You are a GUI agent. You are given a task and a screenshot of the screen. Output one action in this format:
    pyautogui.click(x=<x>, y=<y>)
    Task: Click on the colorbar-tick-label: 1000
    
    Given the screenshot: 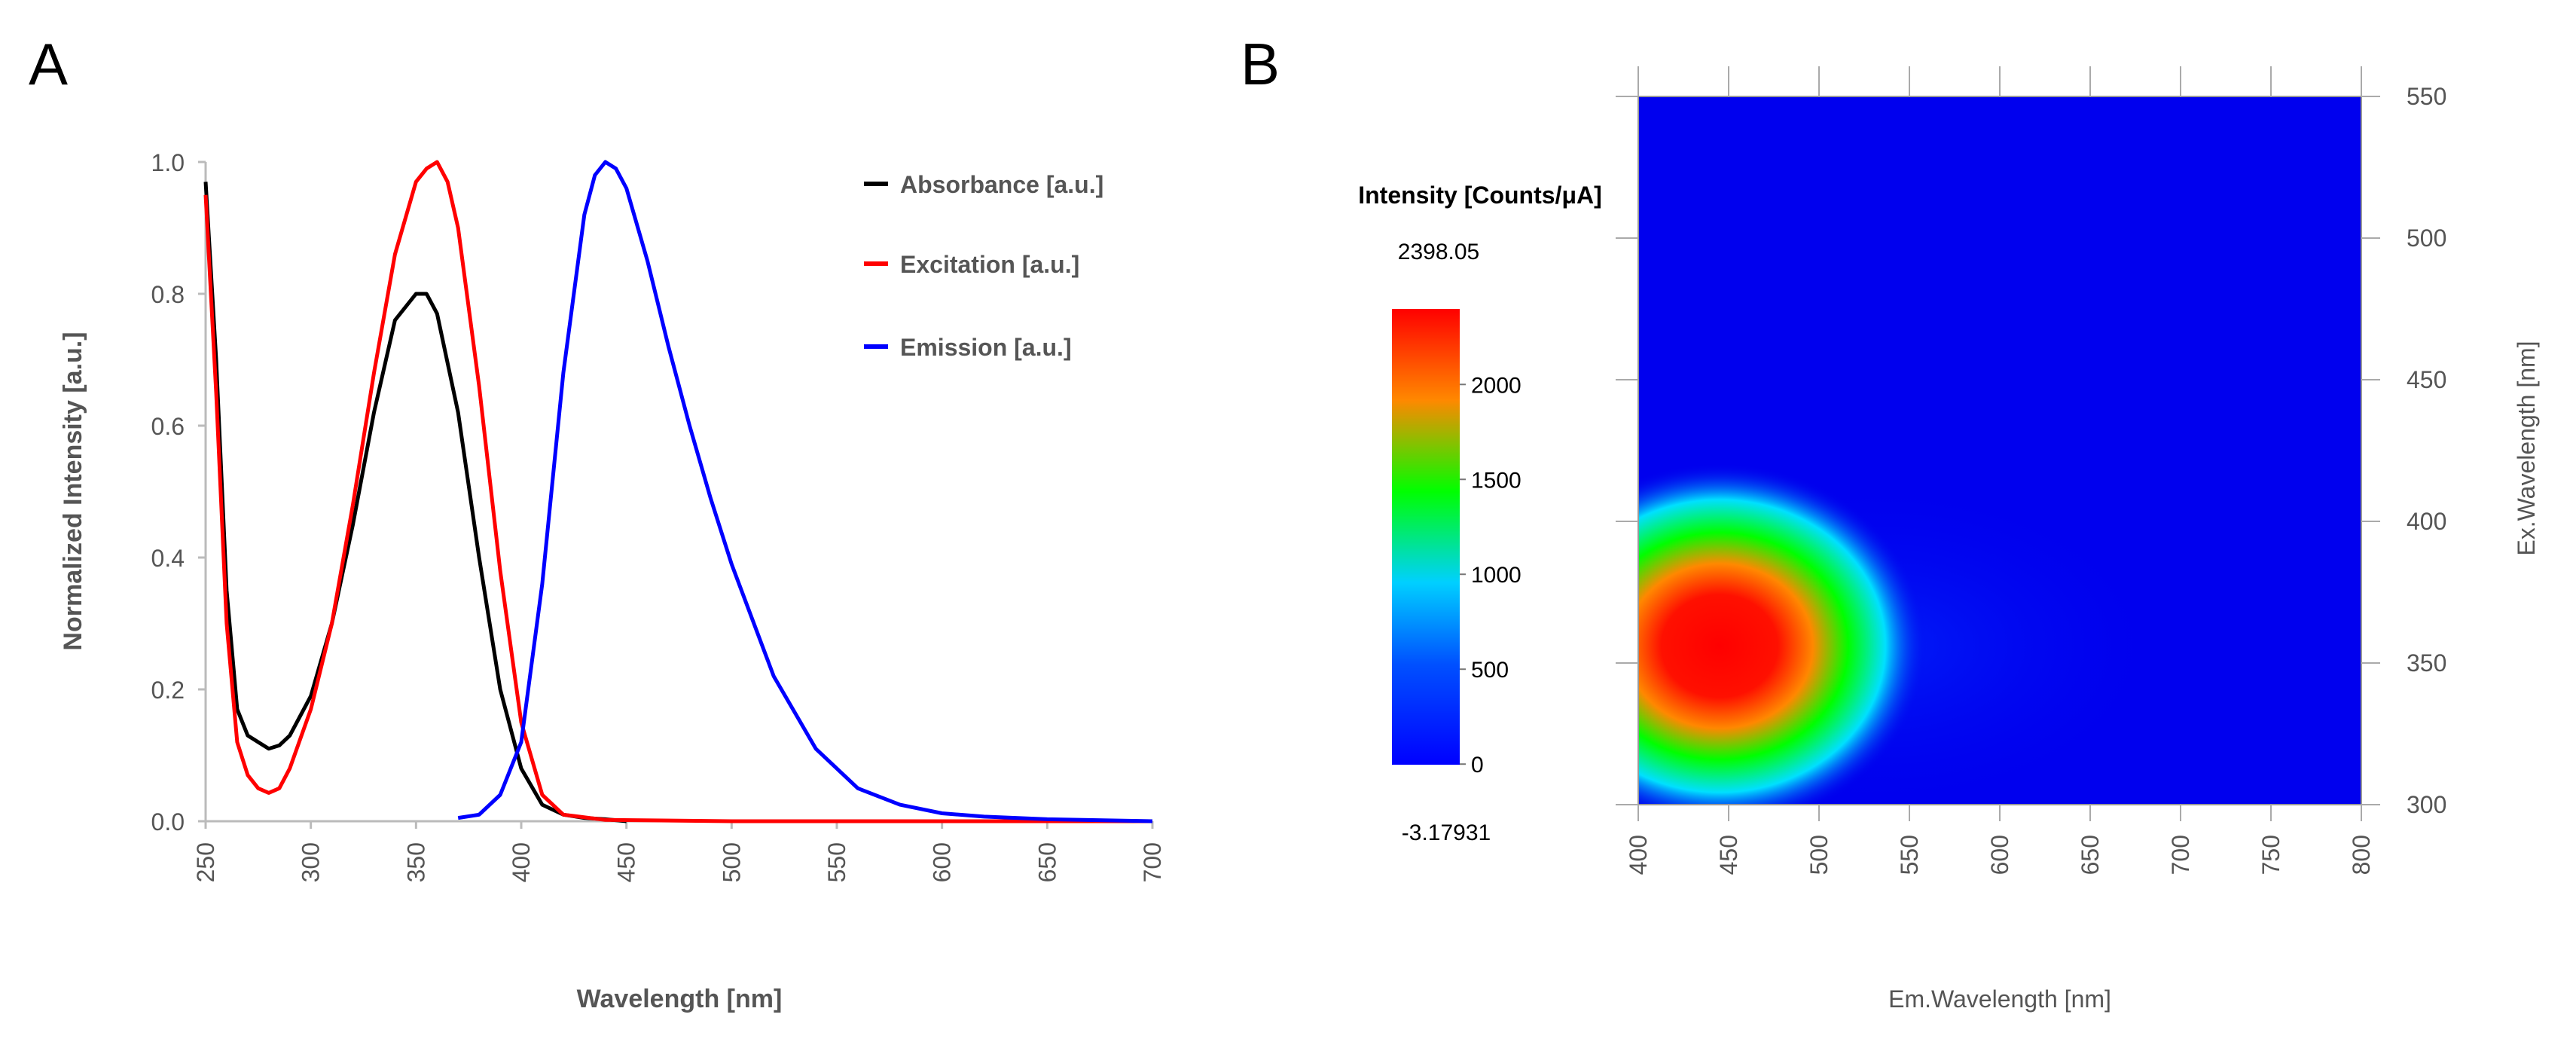 What is the action you would take?
    pyautogui.click(x=1496, y=575)
    